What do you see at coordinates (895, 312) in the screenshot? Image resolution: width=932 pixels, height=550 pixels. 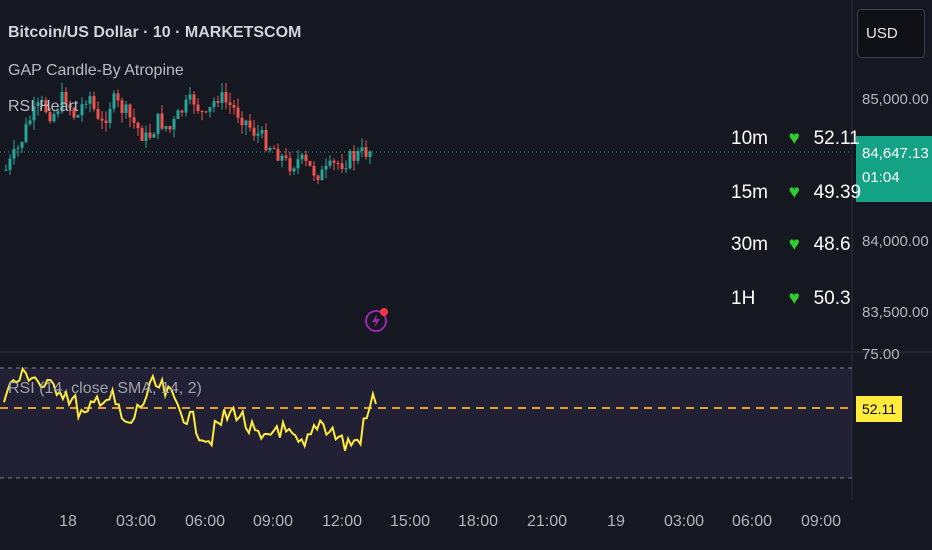 I see `price-axis-label: 83,500.00` at bounding box center [895, 312].